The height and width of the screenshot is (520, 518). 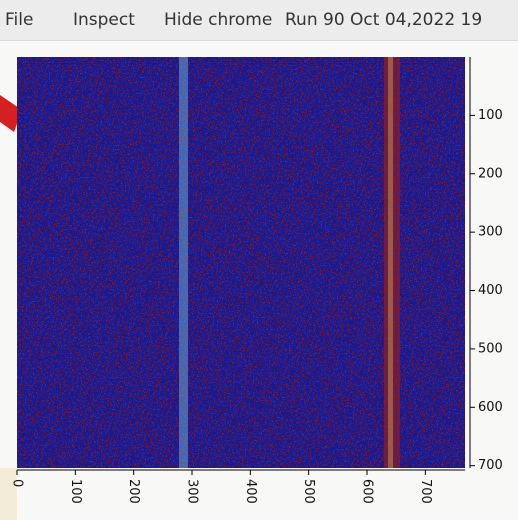 What do you see at coordinates (75, 491) in the screenshot?
I see `x-tick-label: 100` at bounding box center [75, 491].